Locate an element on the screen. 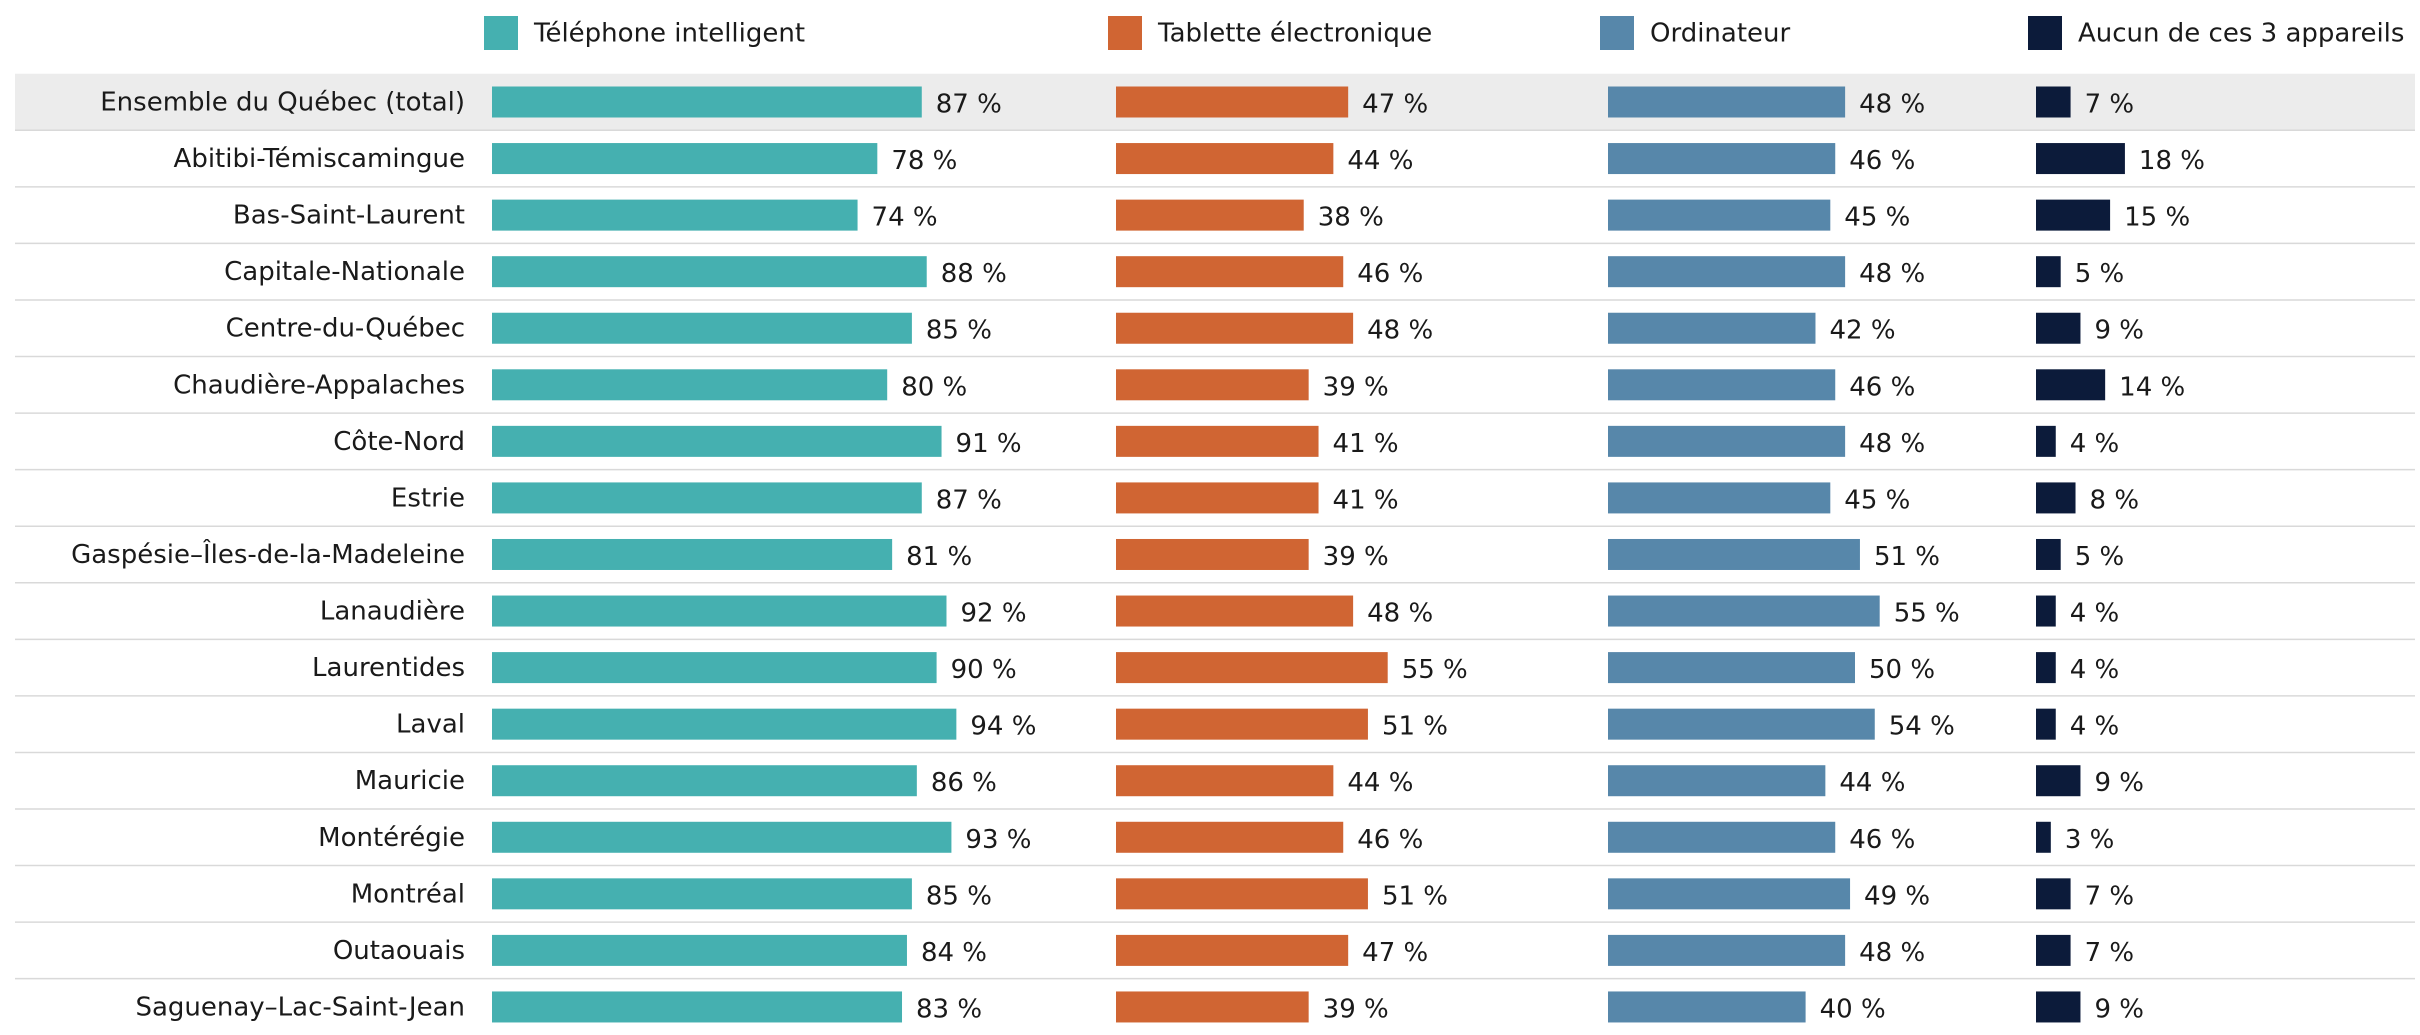 The width and height of the screenshot is (2420, 1035). legend-label: Tablette électronique is located at coordinates (1294, 34).